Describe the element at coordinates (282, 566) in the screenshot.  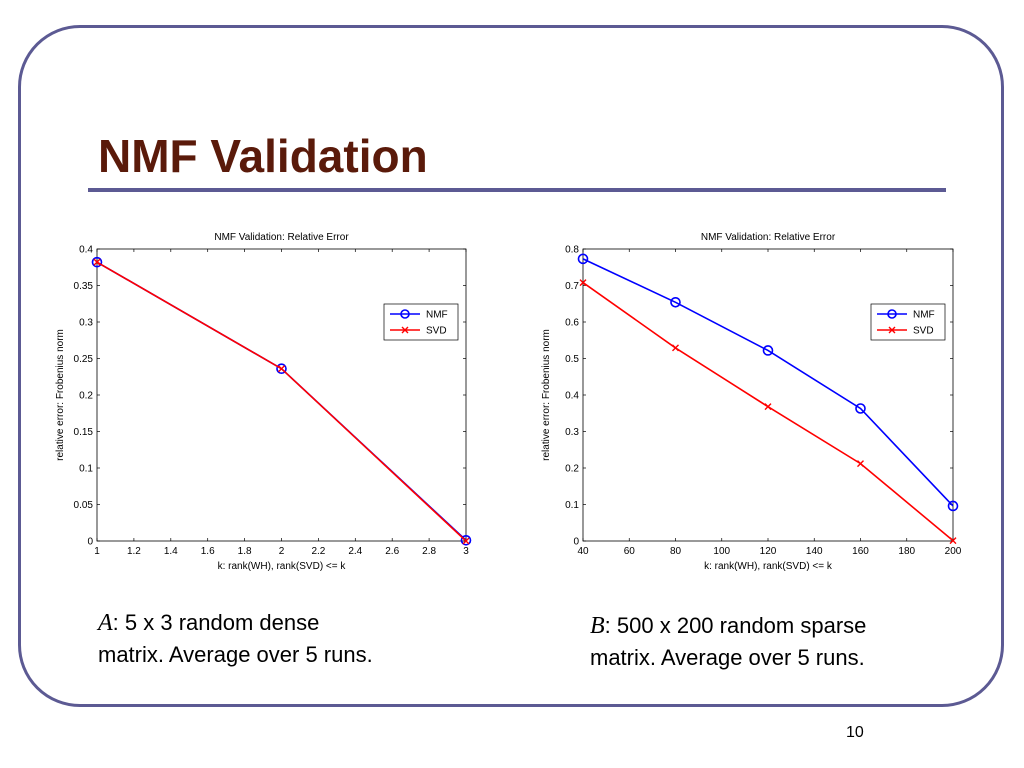
I see `chart-a-xlabel: k: rank(WH), rank(SVD) <= k` at that location.